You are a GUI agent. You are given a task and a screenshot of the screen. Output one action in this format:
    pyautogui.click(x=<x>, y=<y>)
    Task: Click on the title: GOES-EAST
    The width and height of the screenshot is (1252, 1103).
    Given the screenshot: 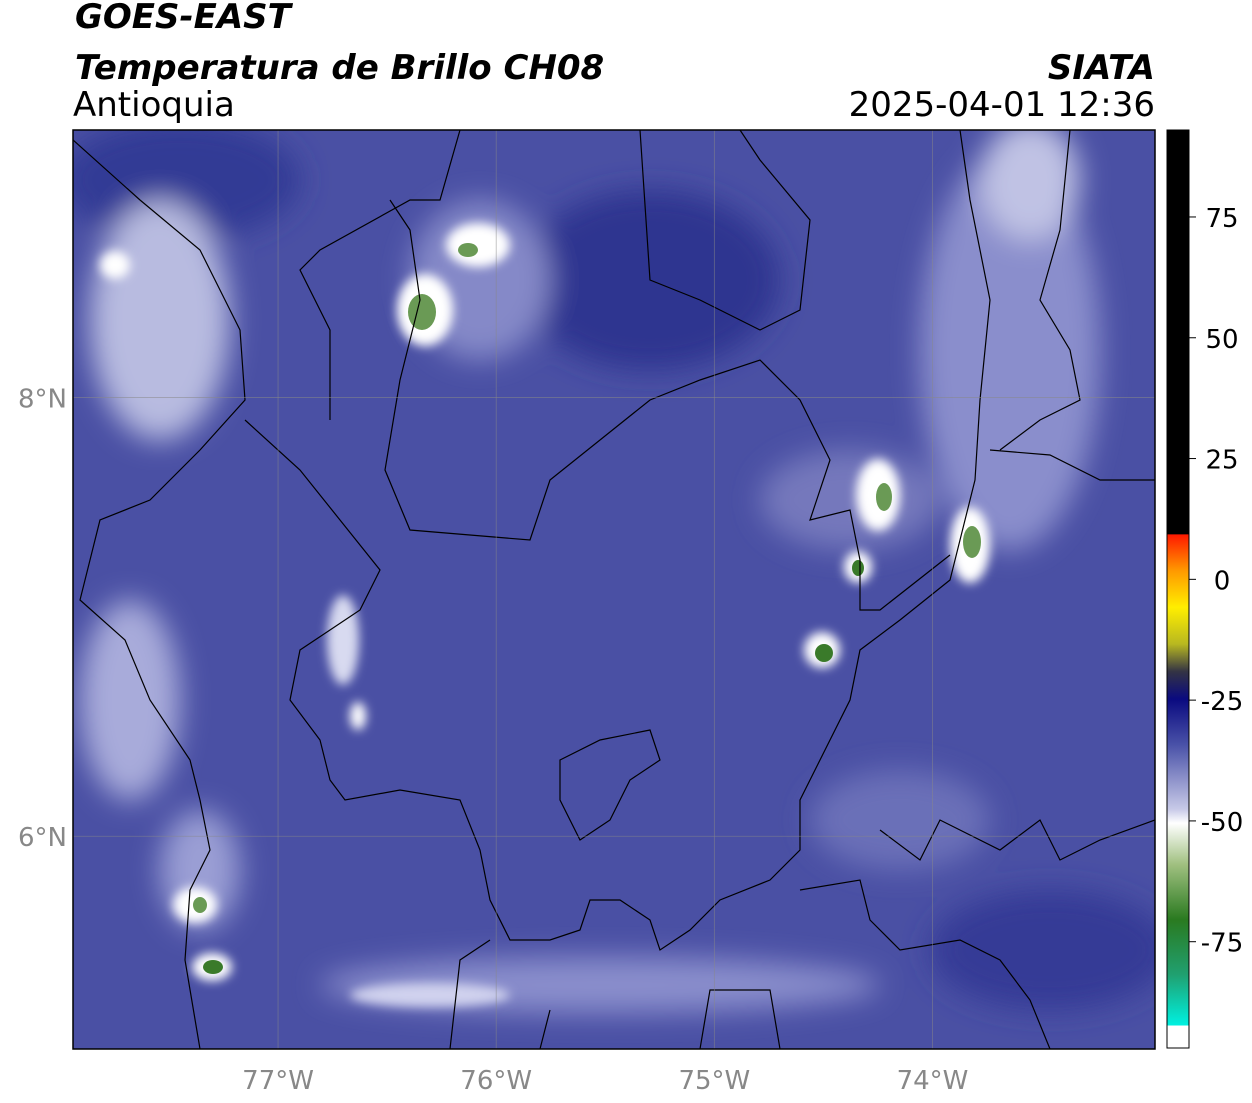 What is the action you would take?
    pyautogui.click(x=184, y=18)
    